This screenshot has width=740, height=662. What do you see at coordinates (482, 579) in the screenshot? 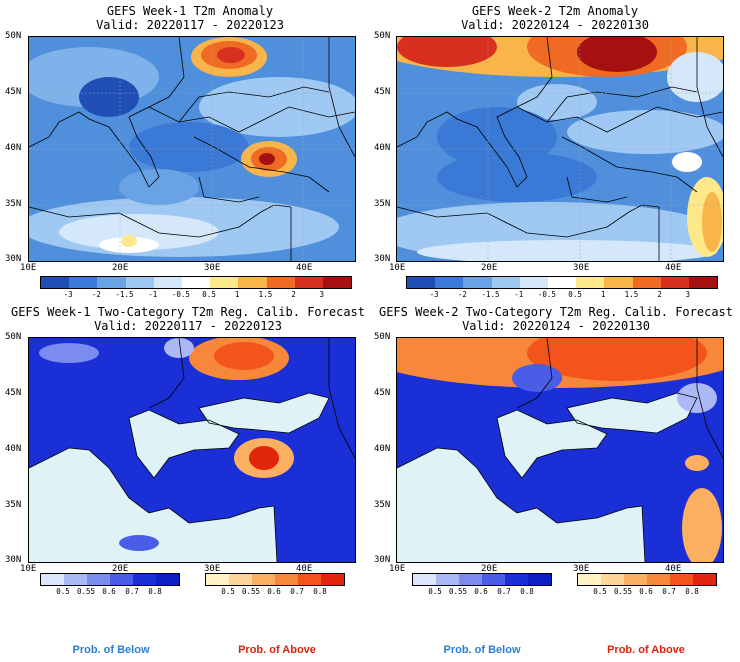
I see `prob-below-colorbar` at bounding box center [482, 579].